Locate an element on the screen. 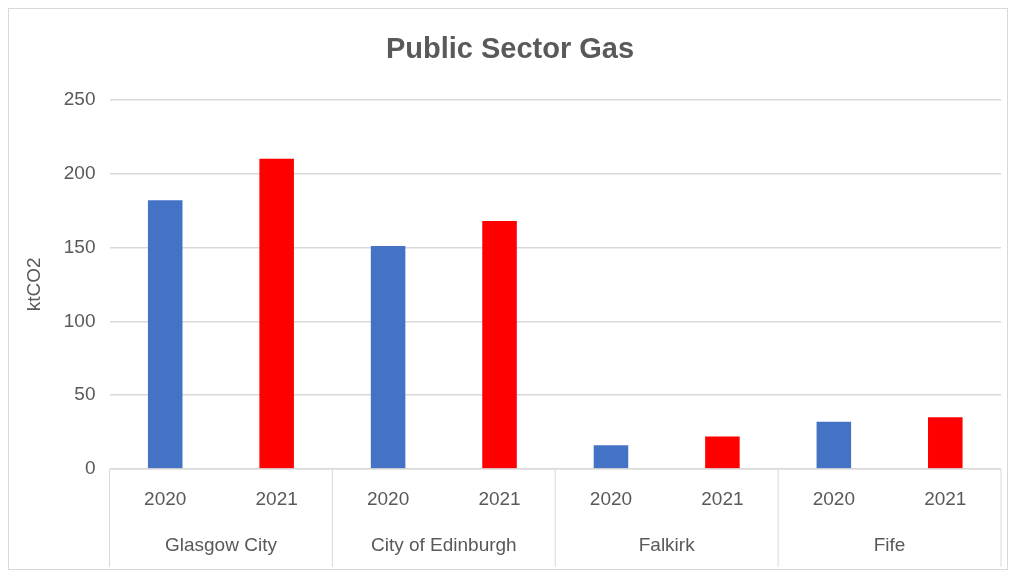 The height and width of the screenshot is (578, 1017). y-tick-label: 200 is located at coordinates (79, 172).